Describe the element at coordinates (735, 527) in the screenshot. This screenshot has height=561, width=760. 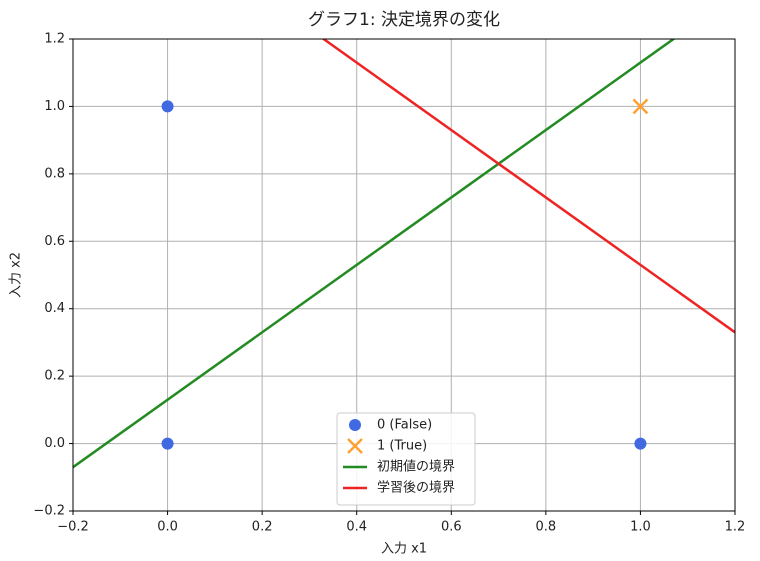
I see `x-tick-label: 1.2` at that location.